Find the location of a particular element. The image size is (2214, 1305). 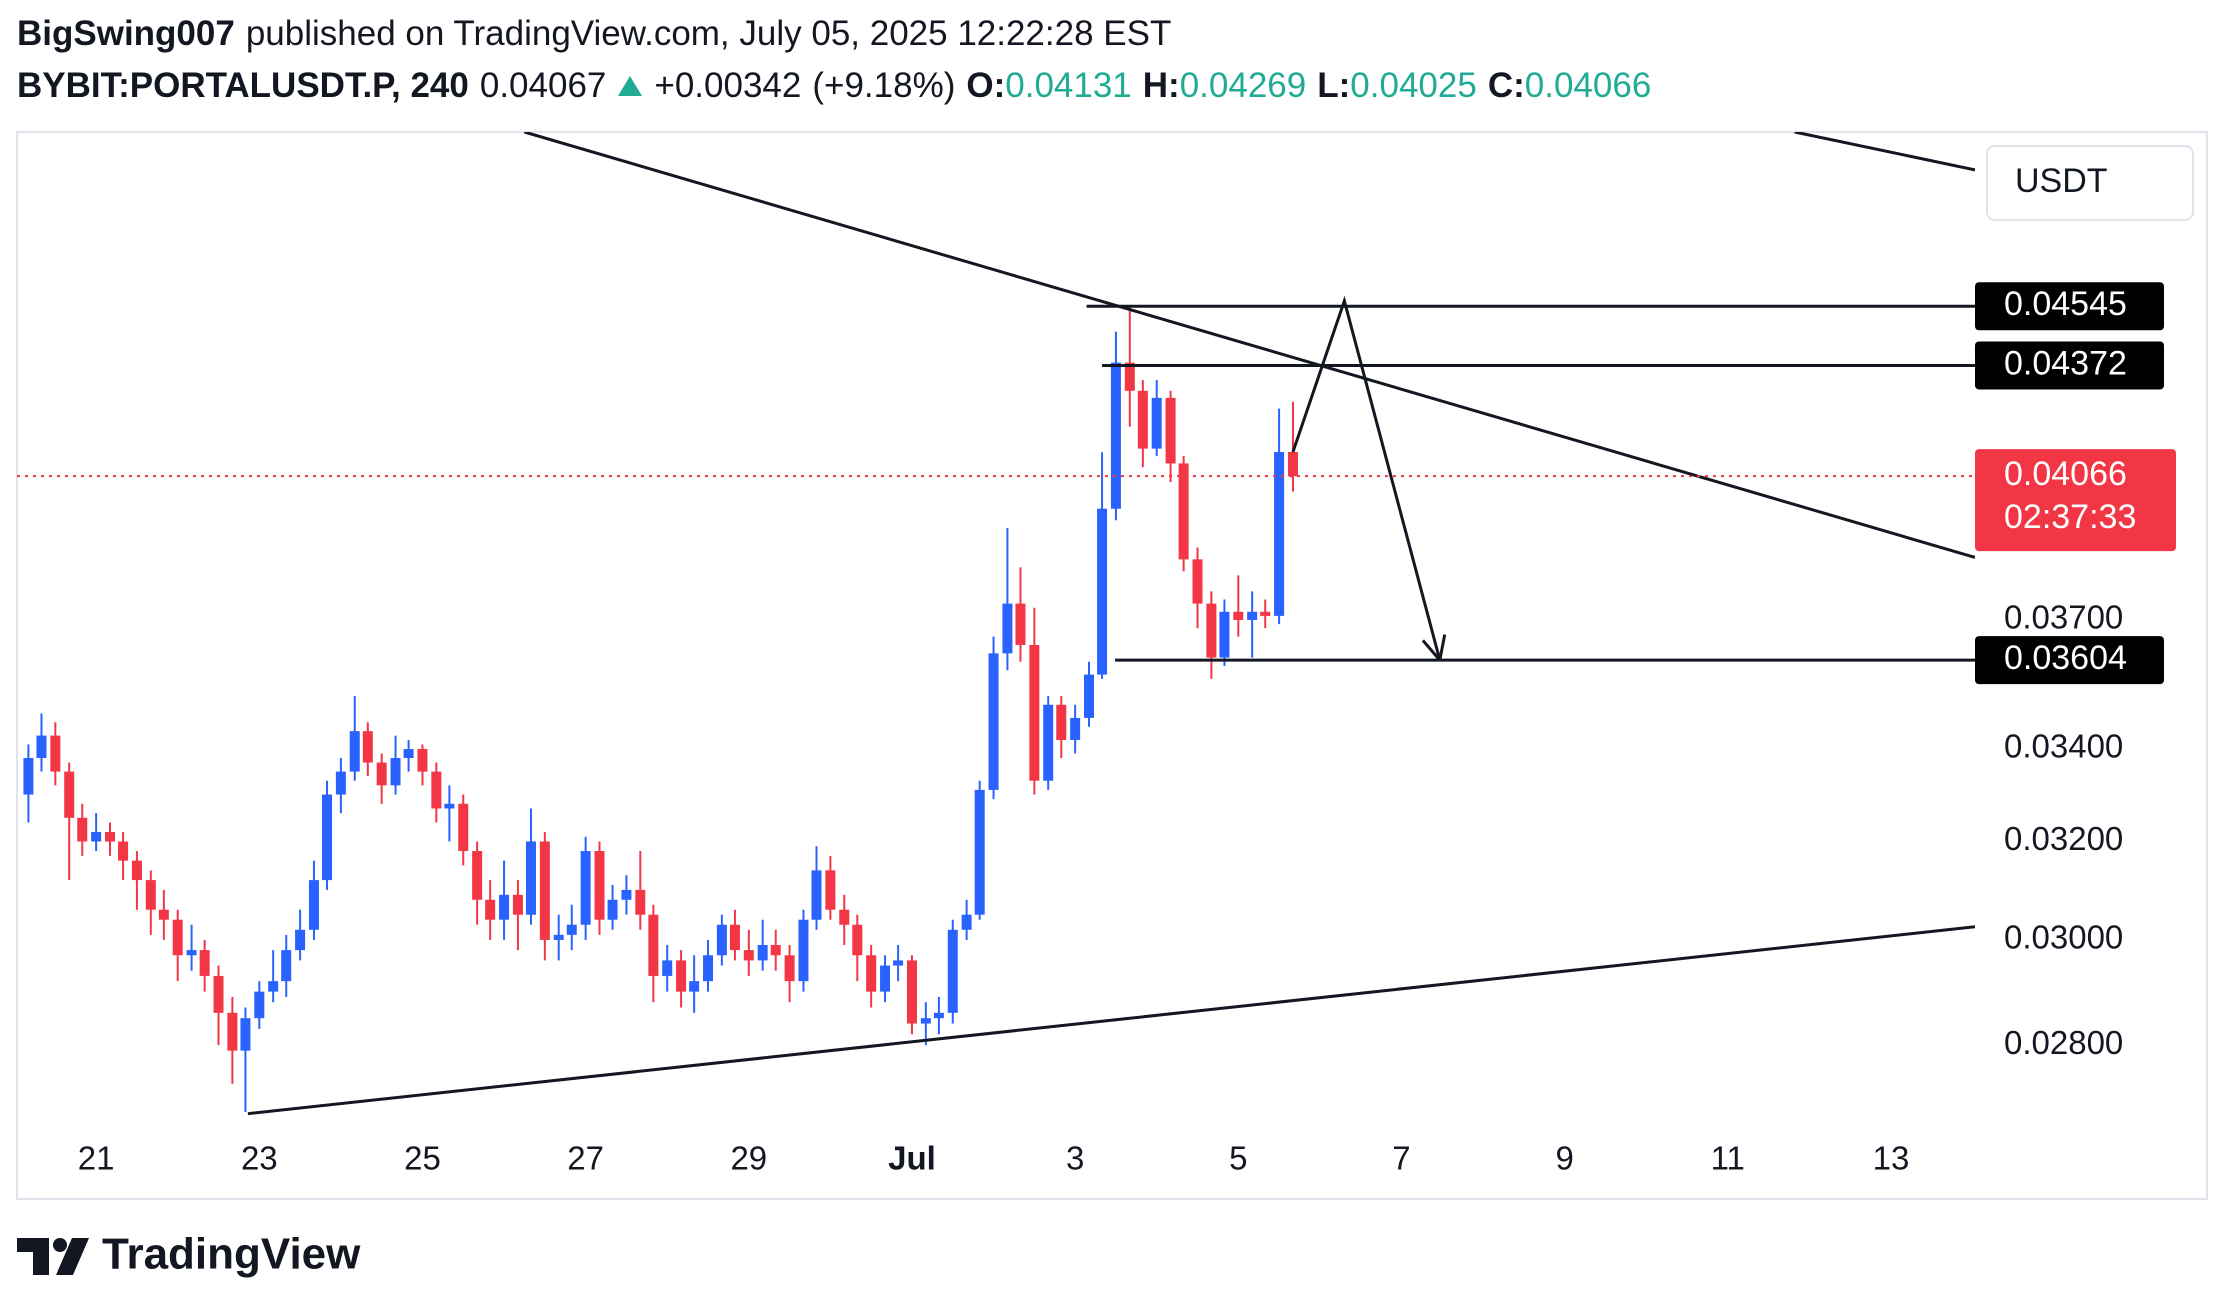

x-tick-label: 3 is located at coordinates (1075, 1158).